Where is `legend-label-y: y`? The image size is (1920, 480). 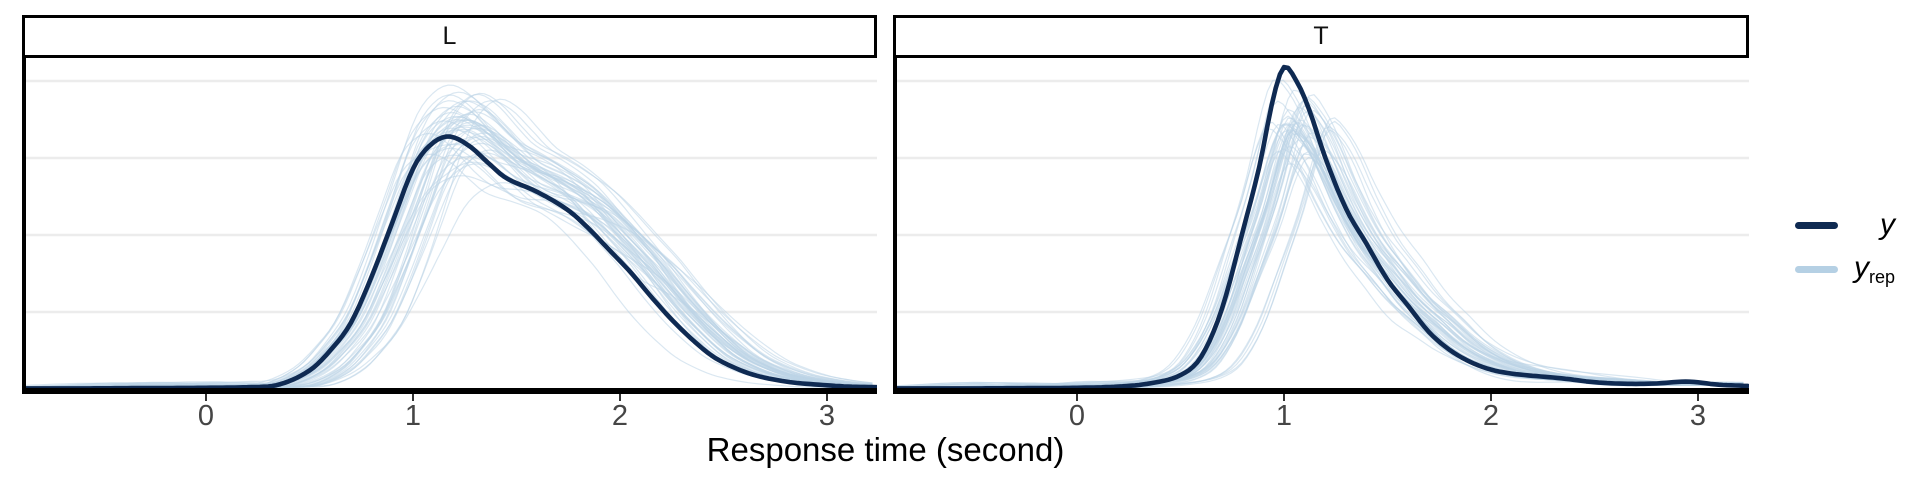
legend-label-y: y is located at coordinates (1887, 224).